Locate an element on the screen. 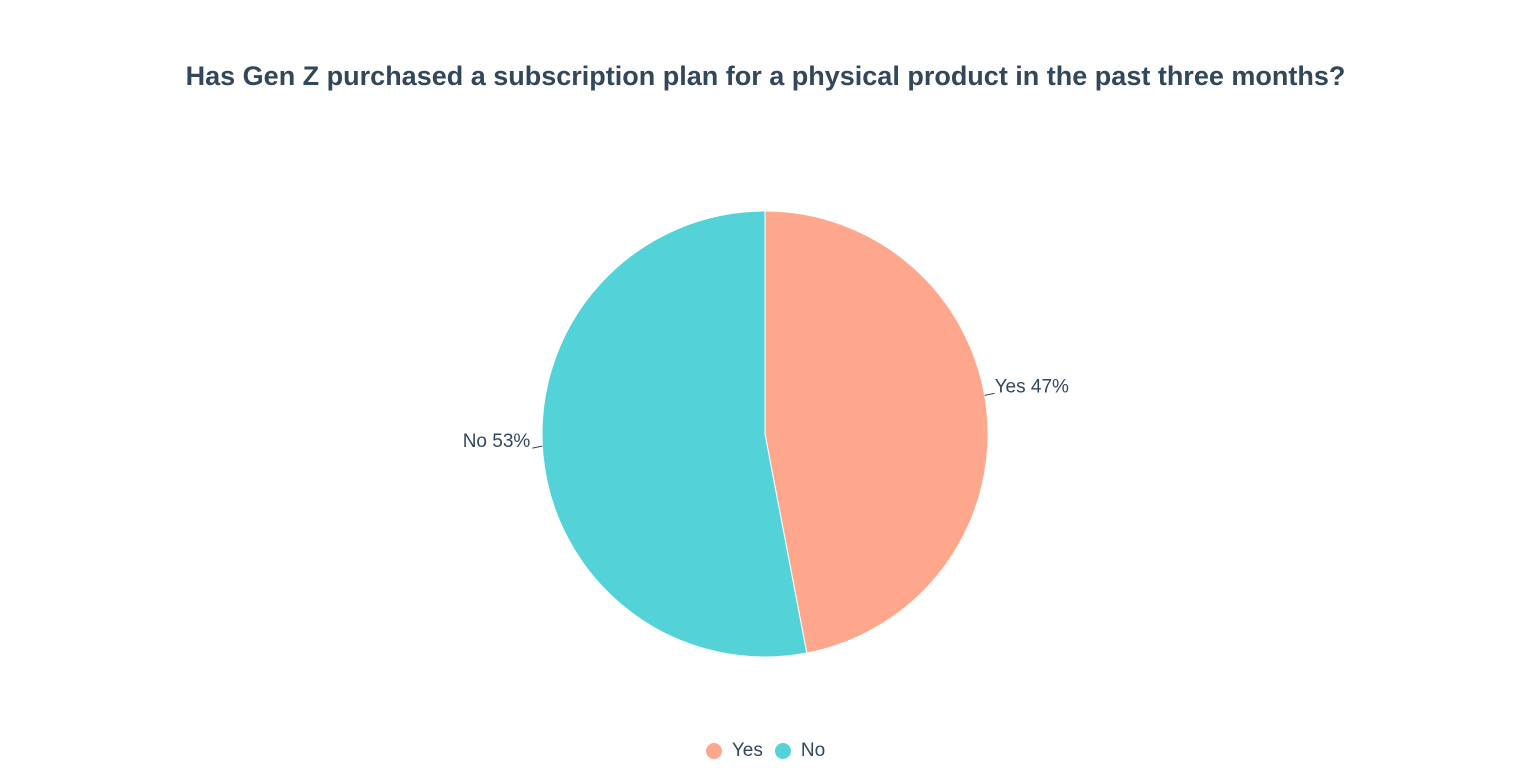 Image resolution: width=1531 pixels, height=784 pixels. pie-slice-no is located at coordinates (674, 434).